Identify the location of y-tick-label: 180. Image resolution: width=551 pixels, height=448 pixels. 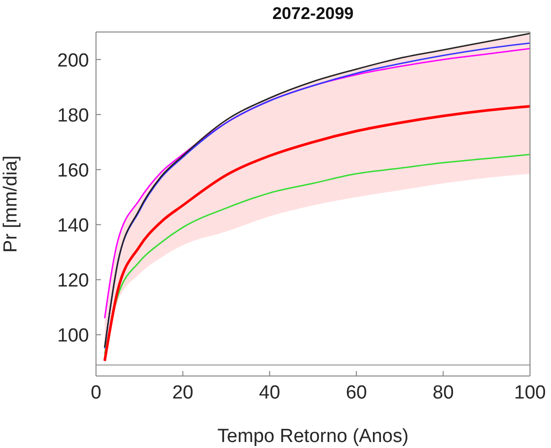
(73, 115).